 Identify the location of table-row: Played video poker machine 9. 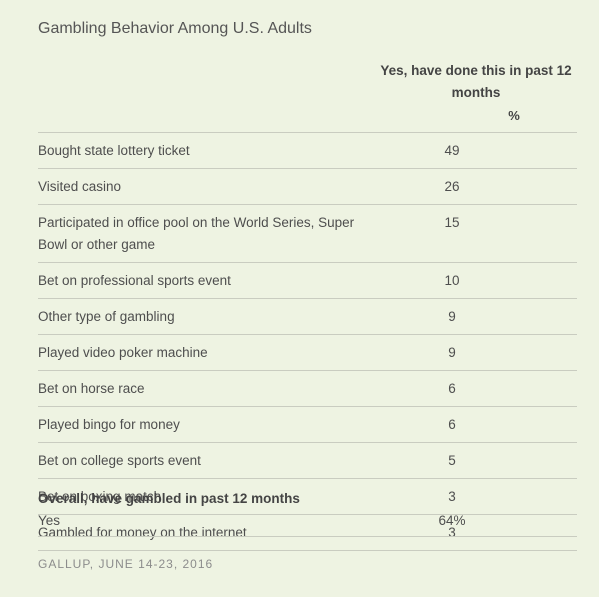
(307, 353).